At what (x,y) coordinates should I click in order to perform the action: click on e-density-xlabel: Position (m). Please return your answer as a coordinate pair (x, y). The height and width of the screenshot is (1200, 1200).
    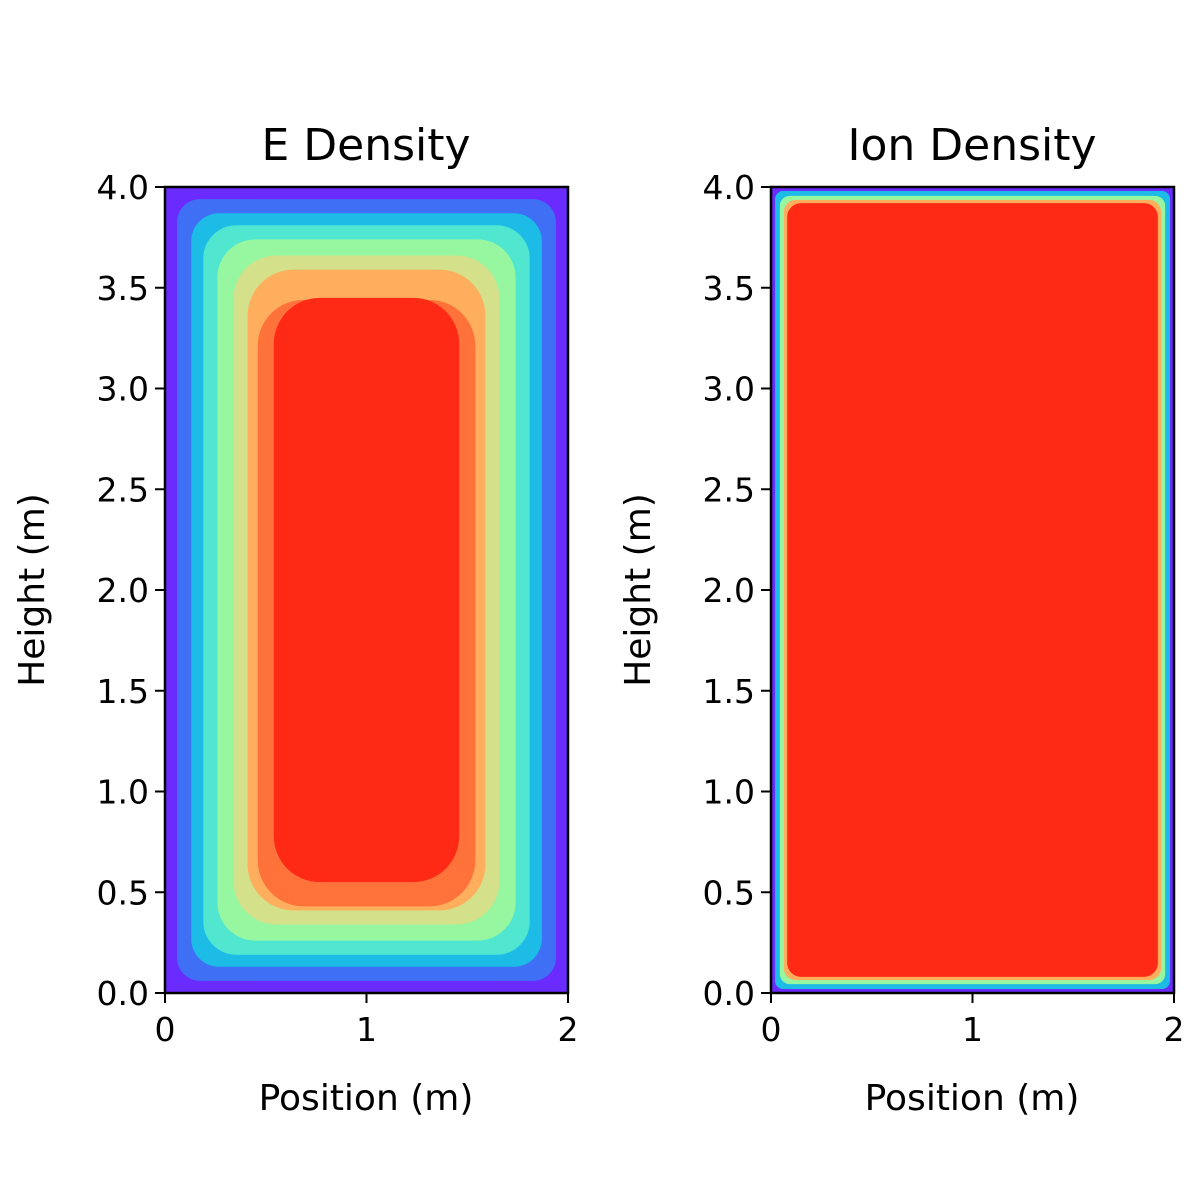
    Looking at the image, I should click on (366, 1098).